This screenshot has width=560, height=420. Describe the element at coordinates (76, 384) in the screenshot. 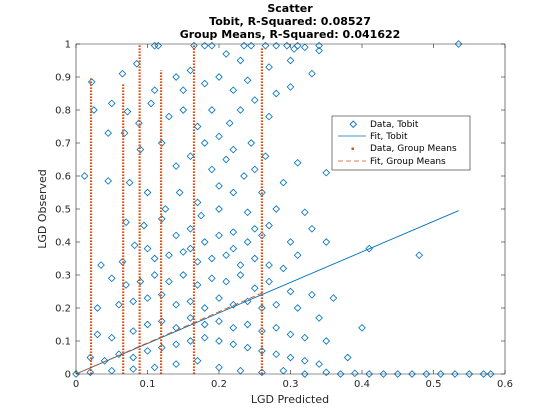

I see `x-tick-label: 0` at that location.